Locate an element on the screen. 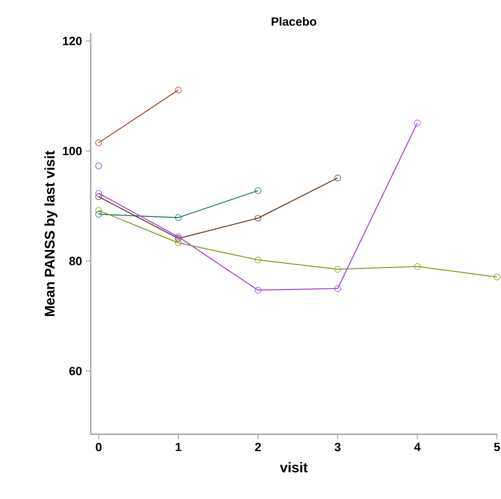  y-tick-label: 60 is located at coordinates (75, 371).